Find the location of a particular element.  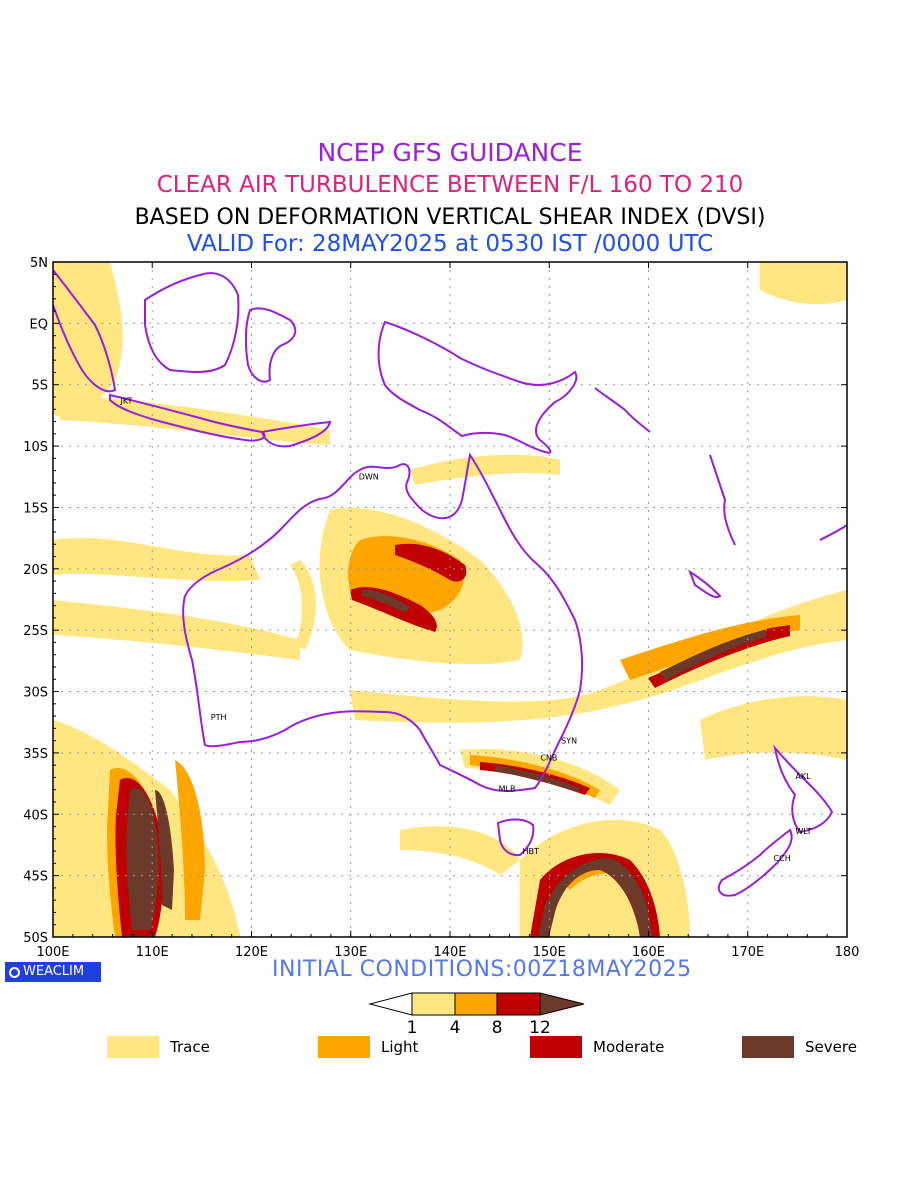

logo-ring-icon is located at coordinates (14, 972).